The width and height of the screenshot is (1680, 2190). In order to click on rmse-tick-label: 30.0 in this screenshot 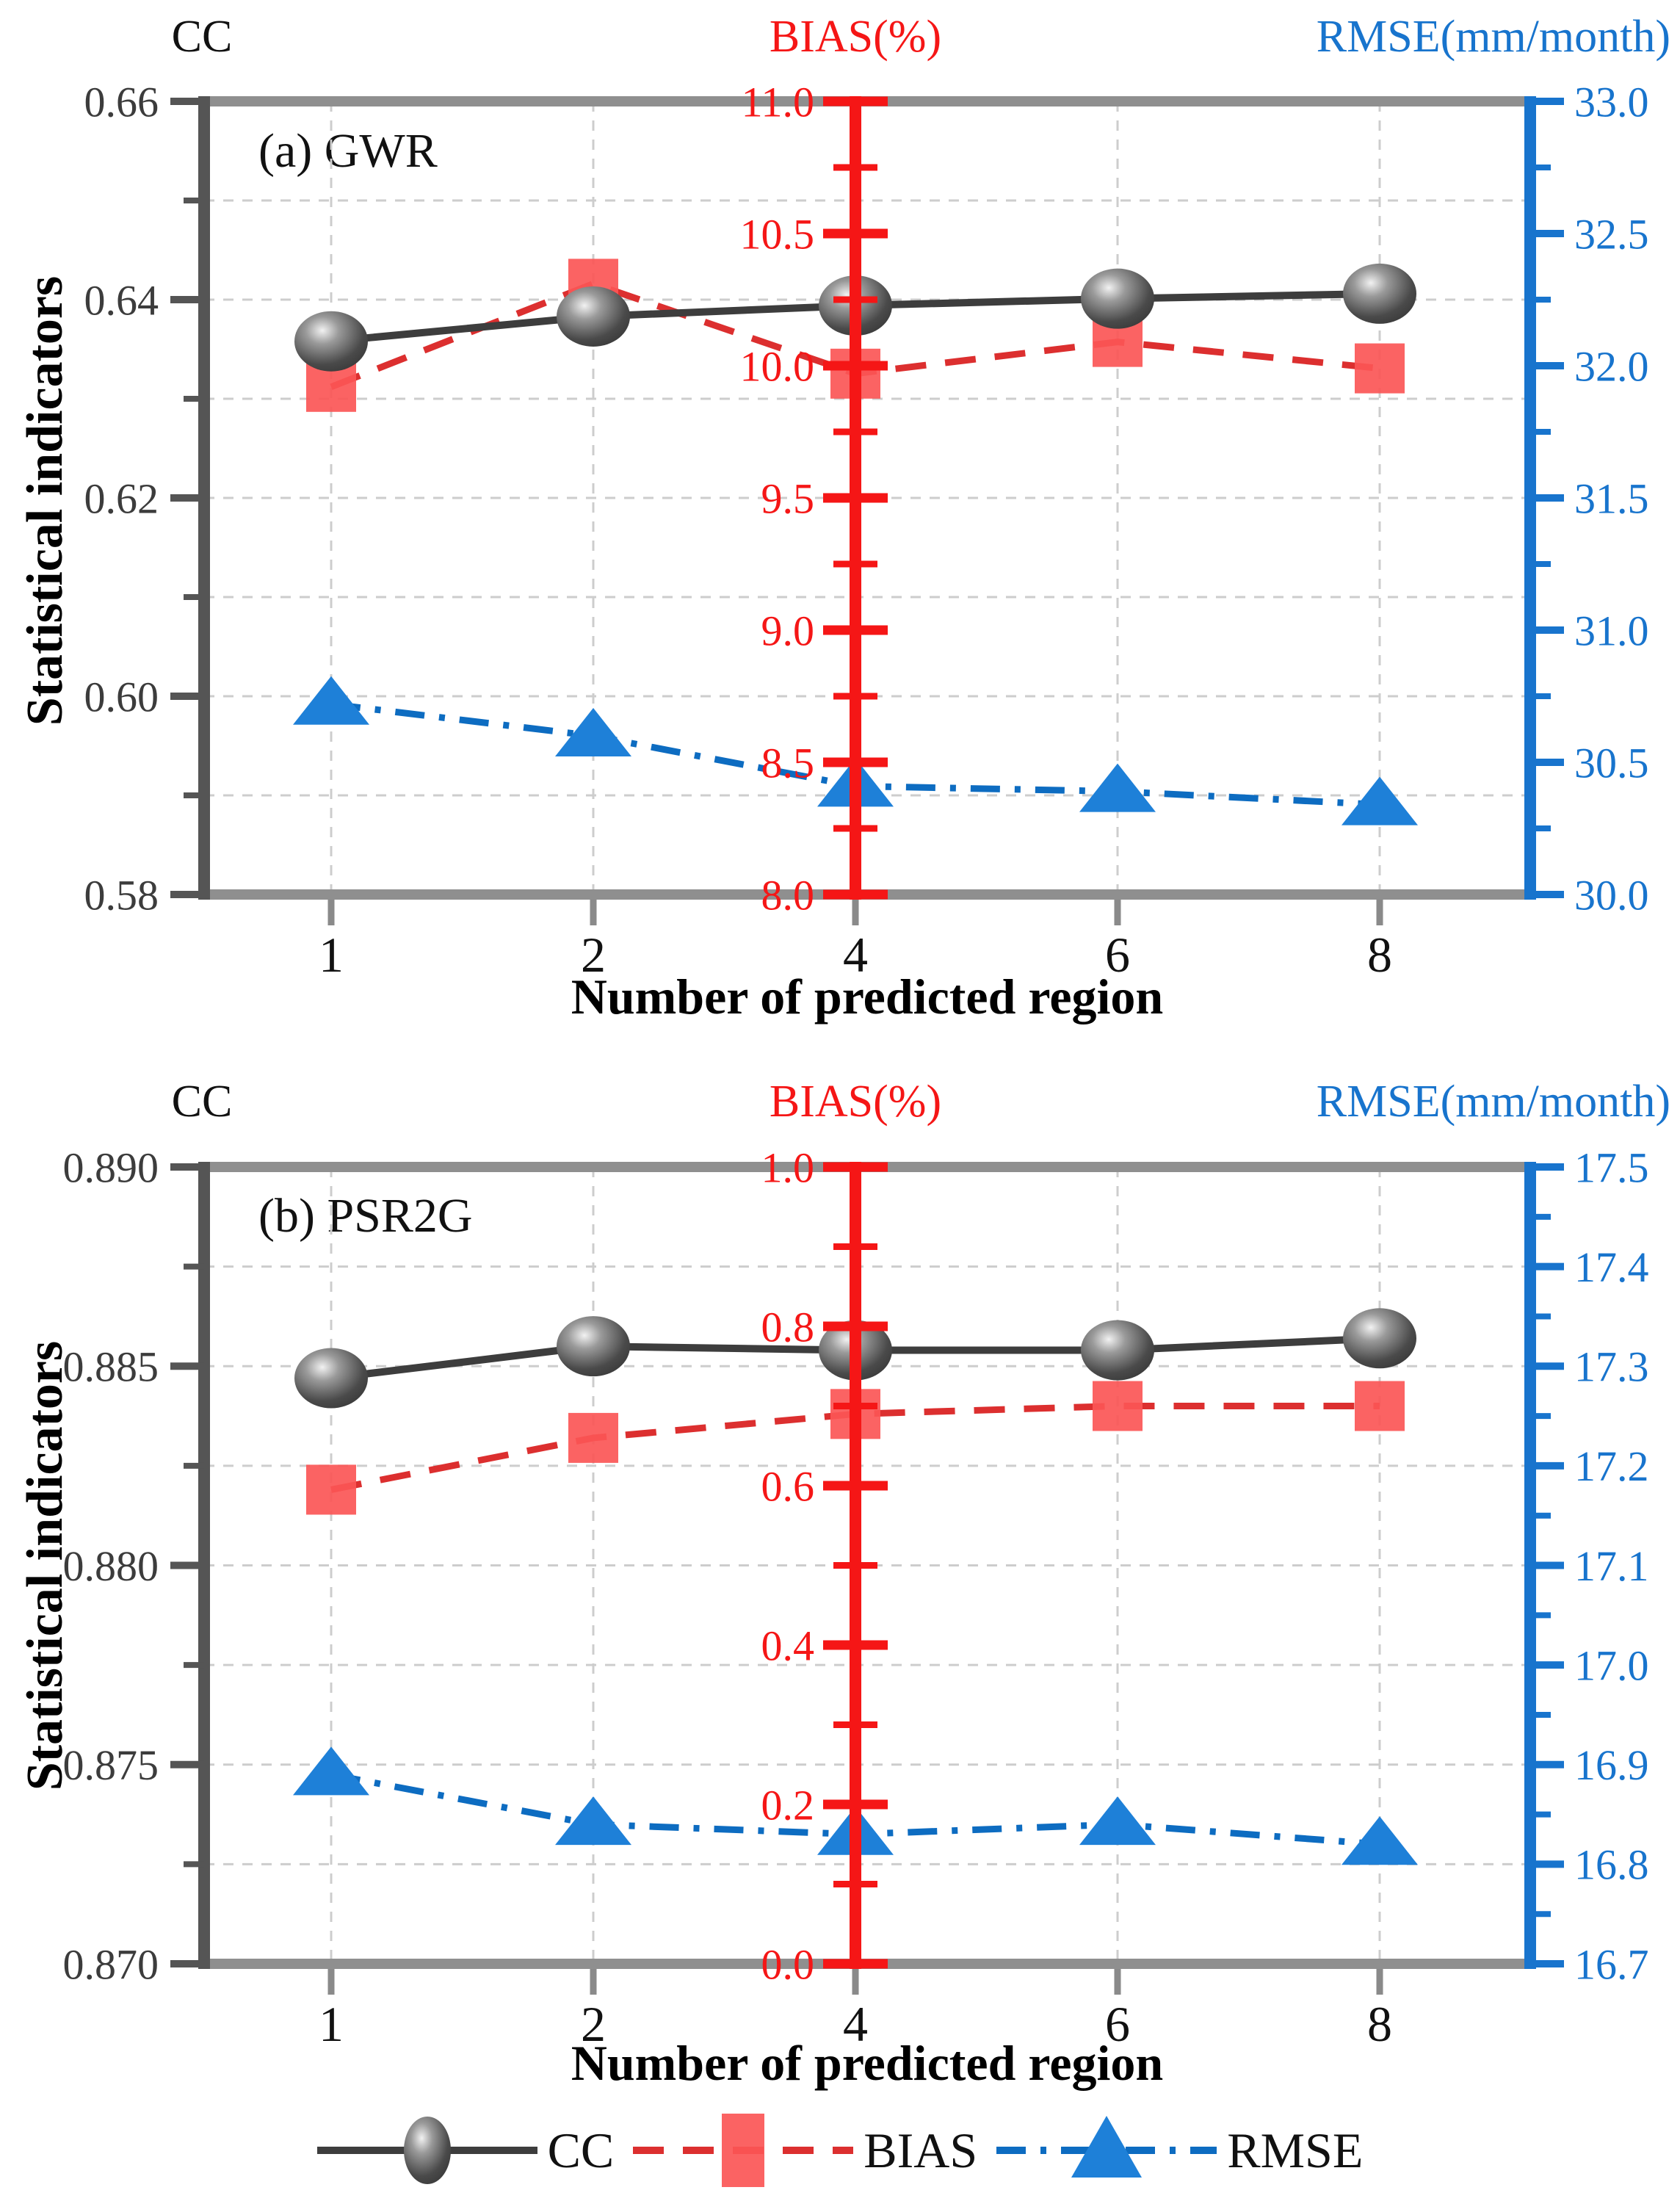, I will do `click(1611, 895)`.